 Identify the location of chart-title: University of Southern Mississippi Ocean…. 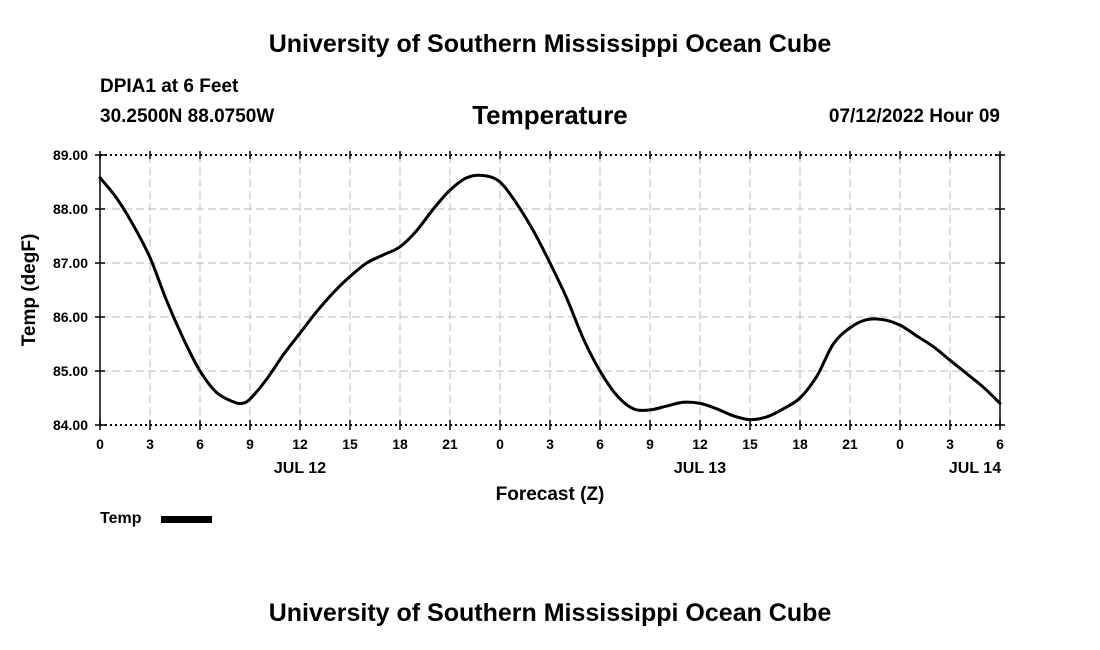
(550, 44).